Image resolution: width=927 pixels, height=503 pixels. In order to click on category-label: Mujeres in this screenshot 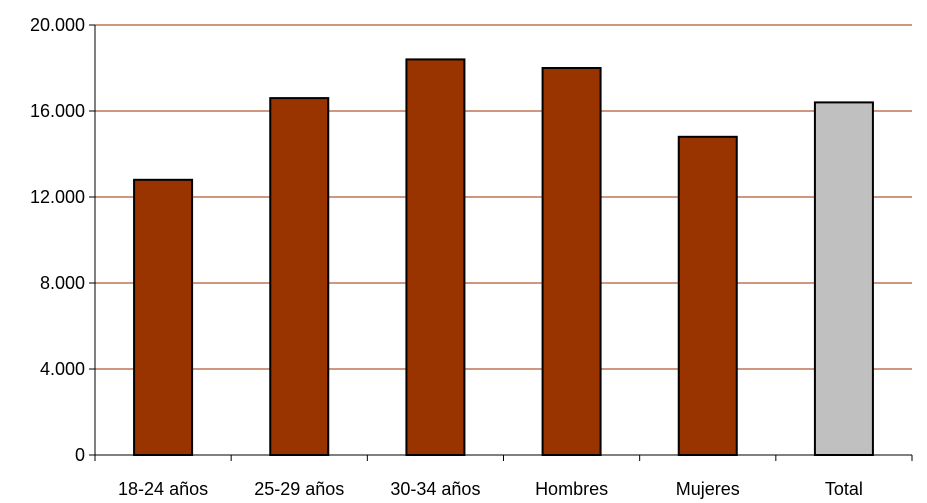, I will do `click(708, 489)`.